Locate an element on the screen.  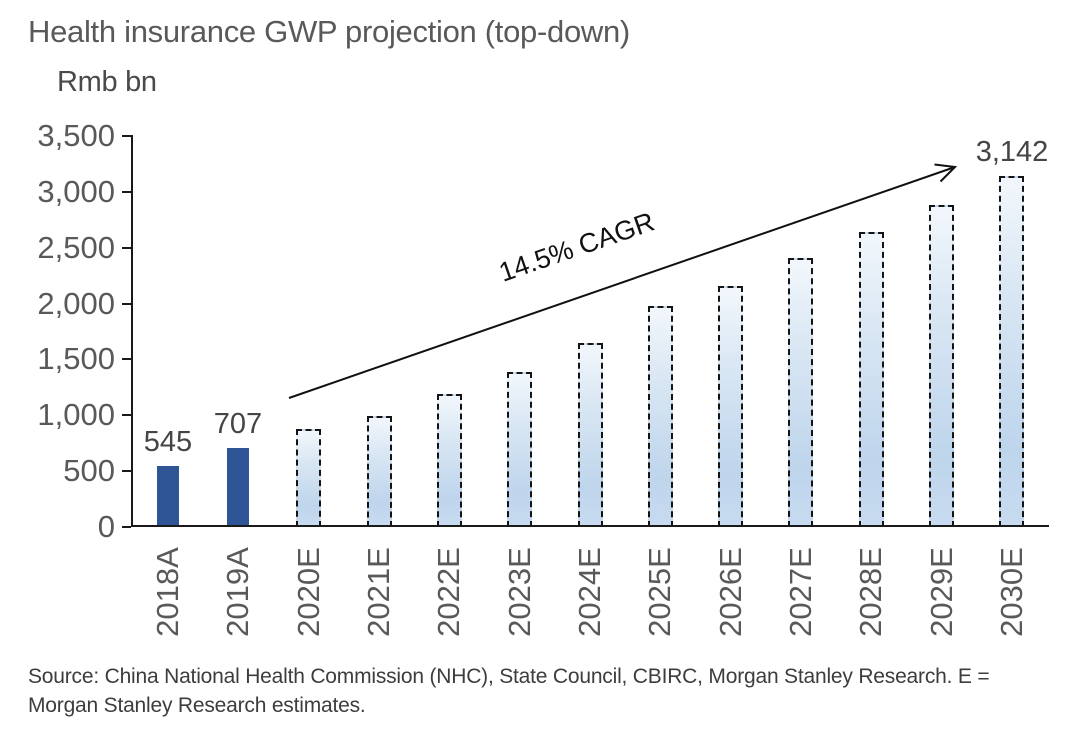
x-axis-label-2030E: 2030E is located at coordinates (1011, 592).